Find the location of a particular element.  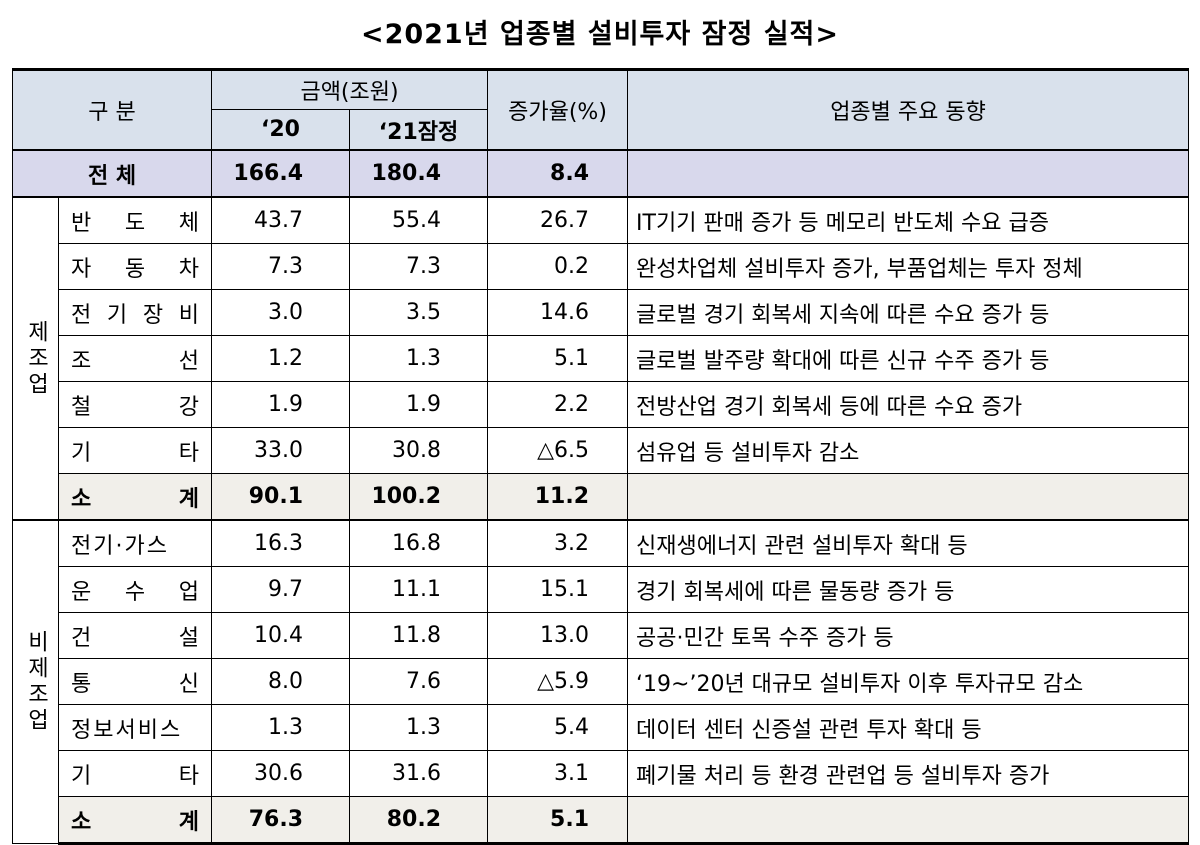

mfg-subtotal-2021: 100.2 is located at coordinates (419, 497).